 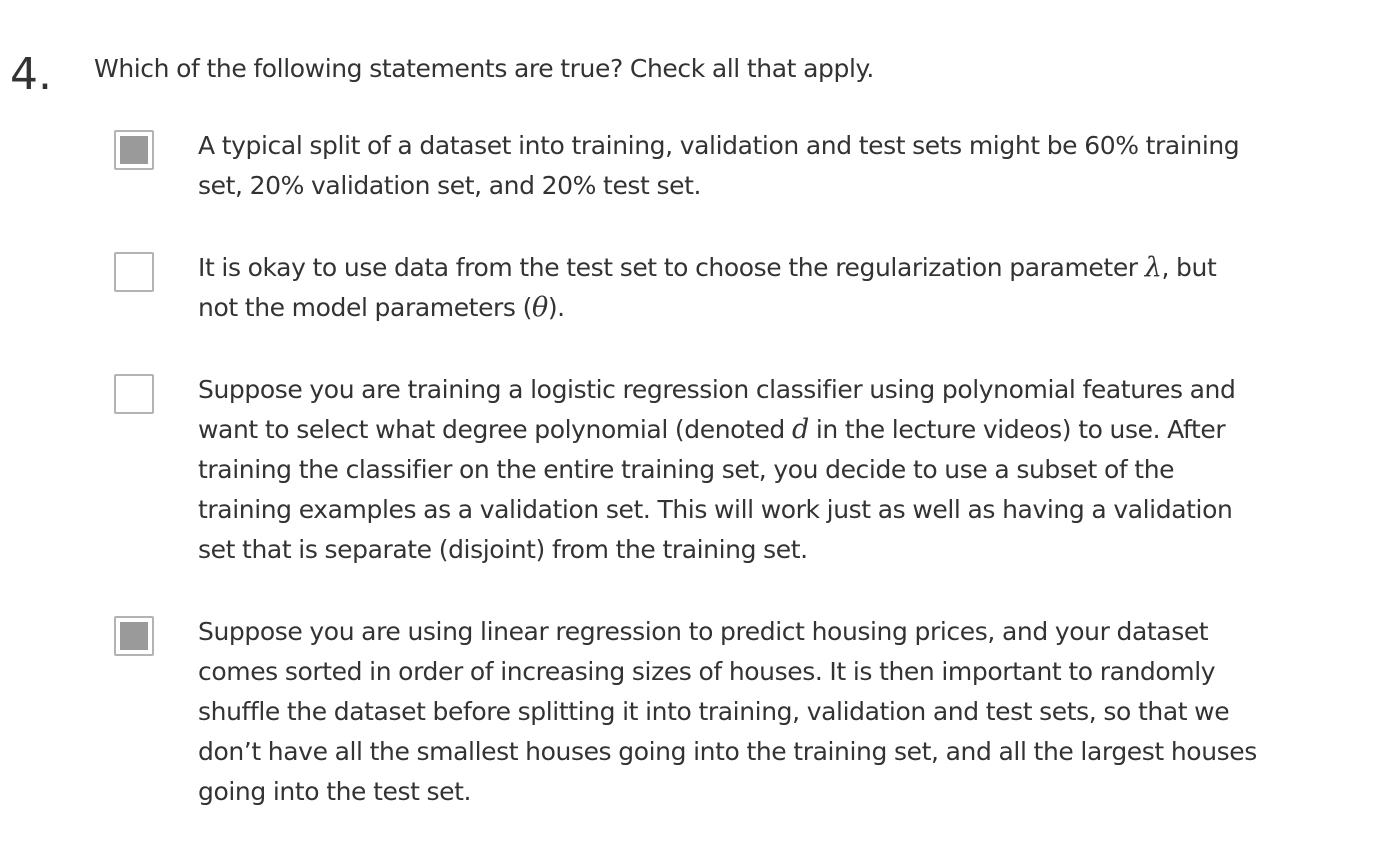 What do you see at coordinates (134, 272) in the screenshot?
I see `option-2-checkbox` at bounding box center [134, 272].